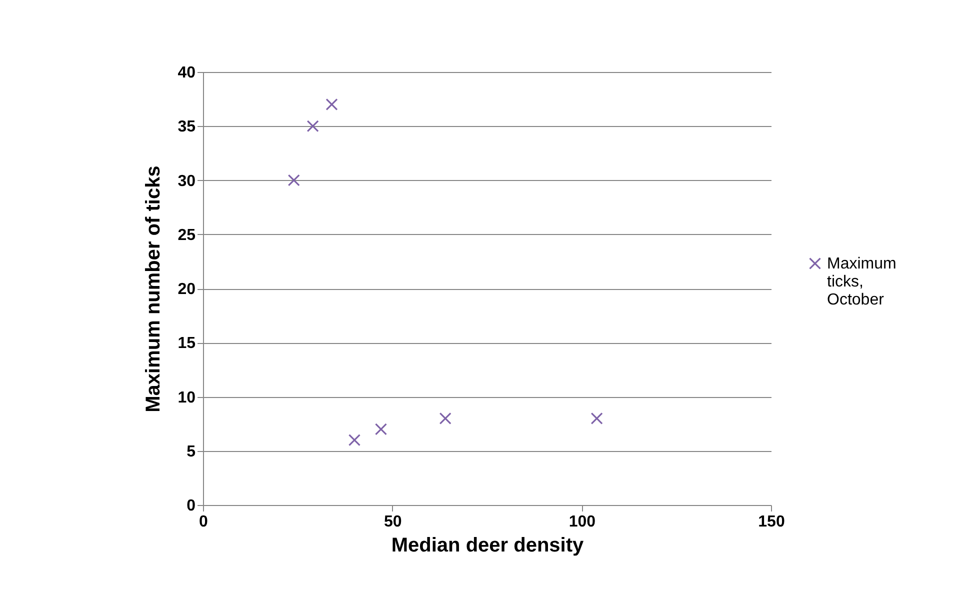 This screenshot has height=597, width=961. I want to click on x-tick-label: 0, so click(203, 522).